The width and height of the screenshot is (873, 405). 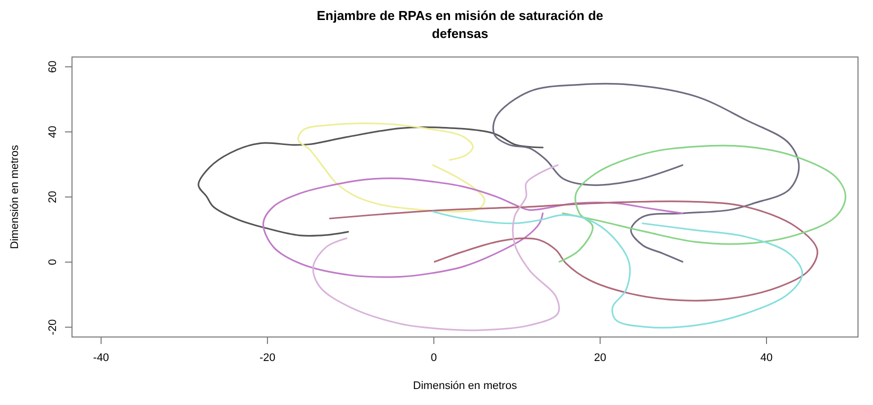 What do you see at coordinates (53, 262) in the screenshot?
I see `y-tick-label: 0` at bounding box center [53, 262].